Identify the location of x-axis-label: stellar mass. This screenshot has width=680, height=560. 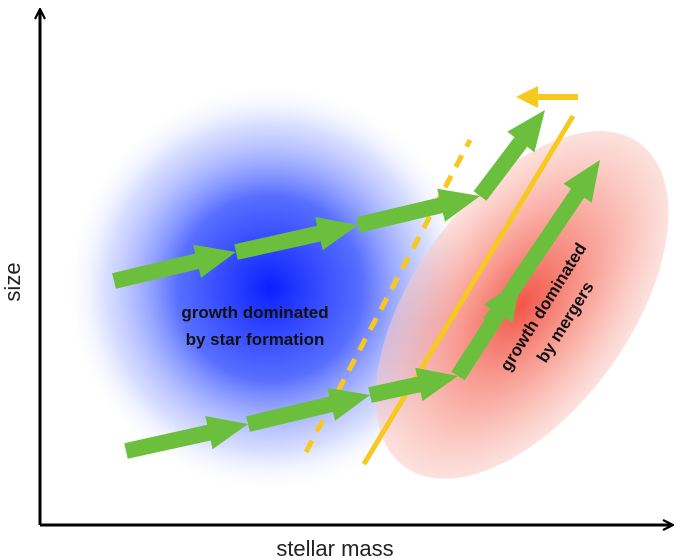
(334, 548).